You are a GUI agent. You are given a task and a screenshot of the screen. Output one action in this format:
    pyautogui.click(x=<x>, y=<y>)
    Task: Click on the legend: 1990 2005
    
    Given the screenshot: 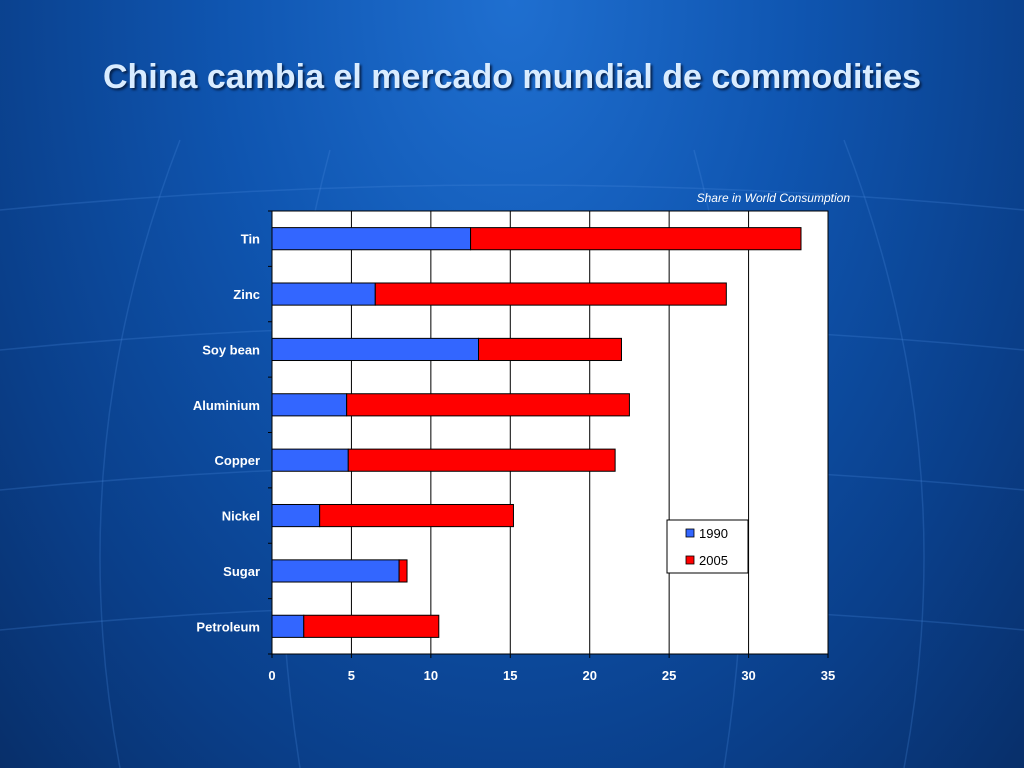 What is the action you would take?
    pyautogui.click(x=707, y=546)
    